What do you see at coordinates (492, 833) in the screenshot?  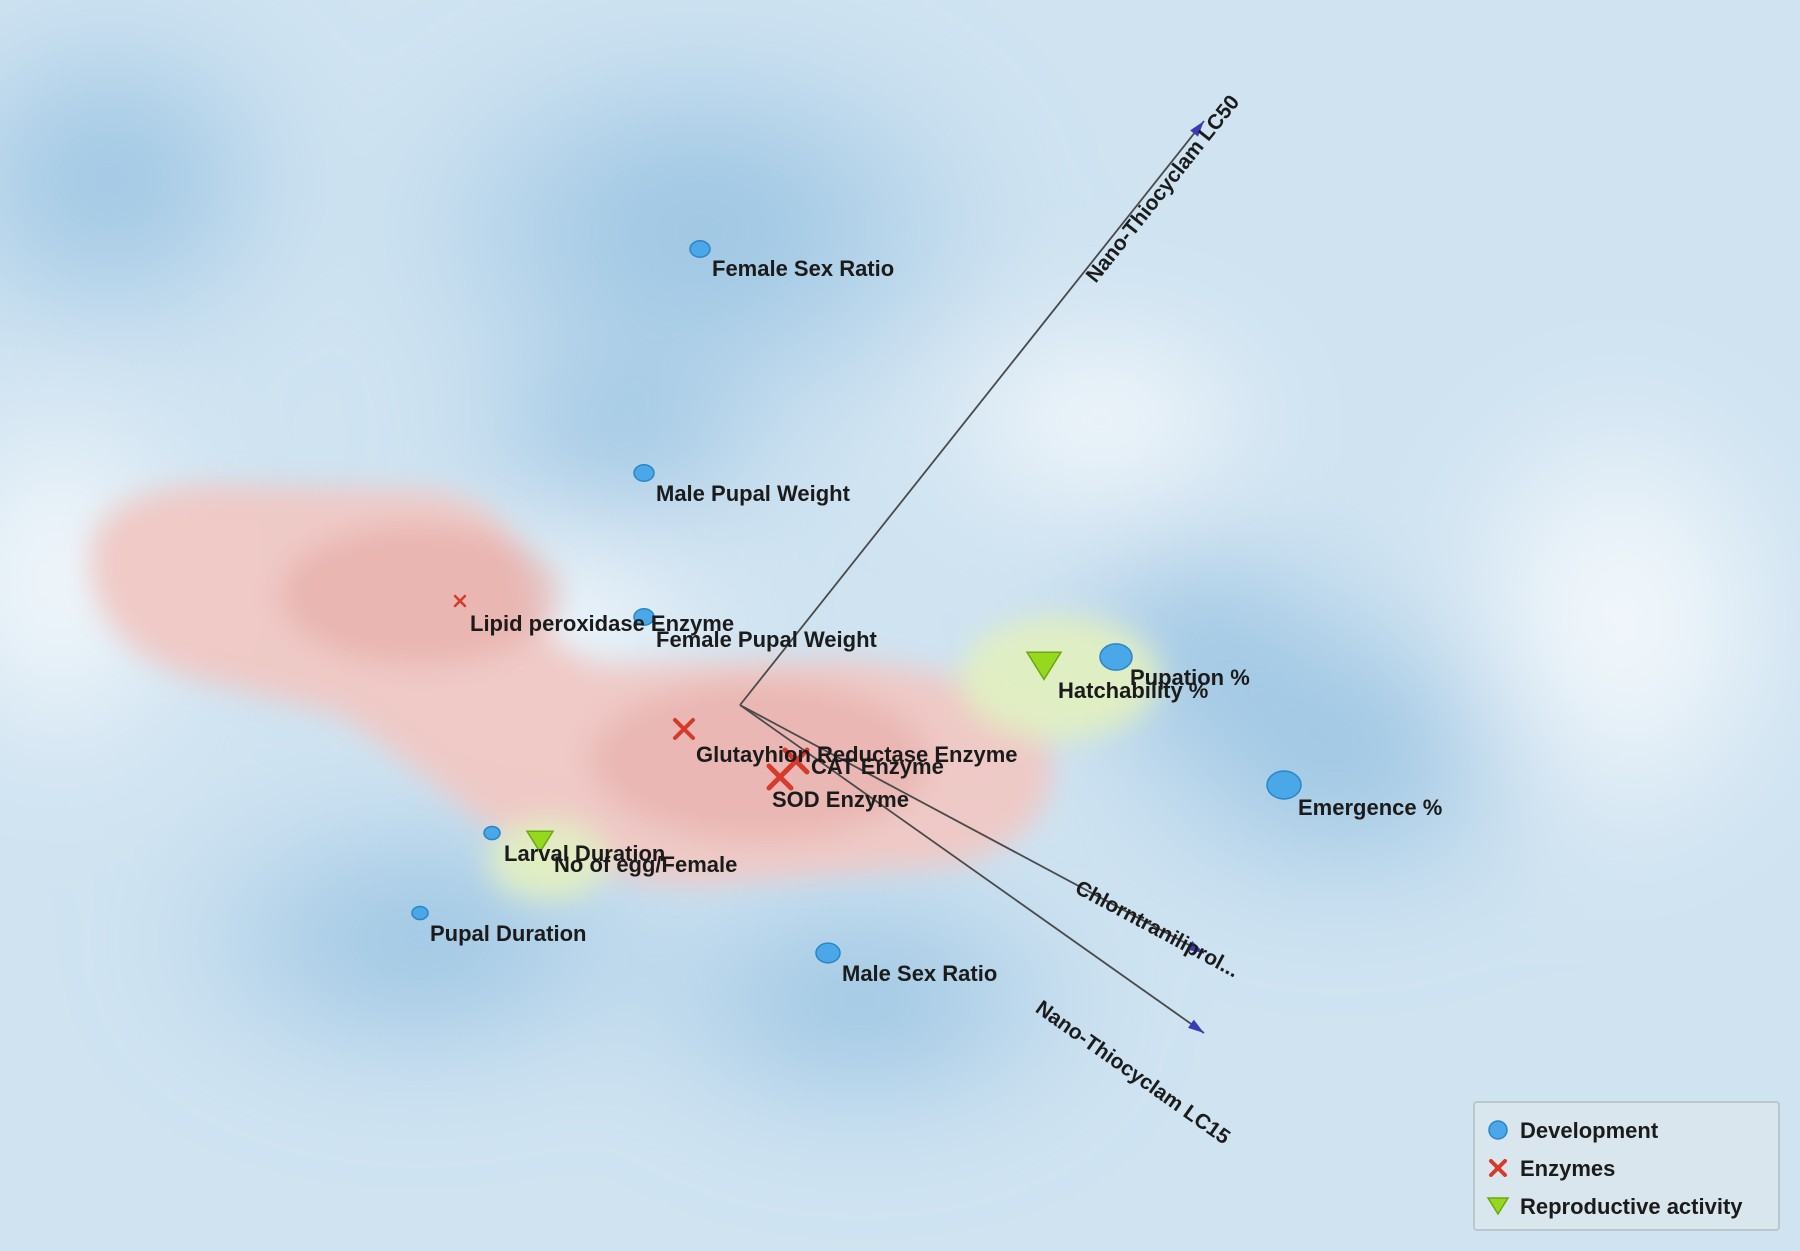 I see `point-larval-duration` at bounding box center [492, 833].